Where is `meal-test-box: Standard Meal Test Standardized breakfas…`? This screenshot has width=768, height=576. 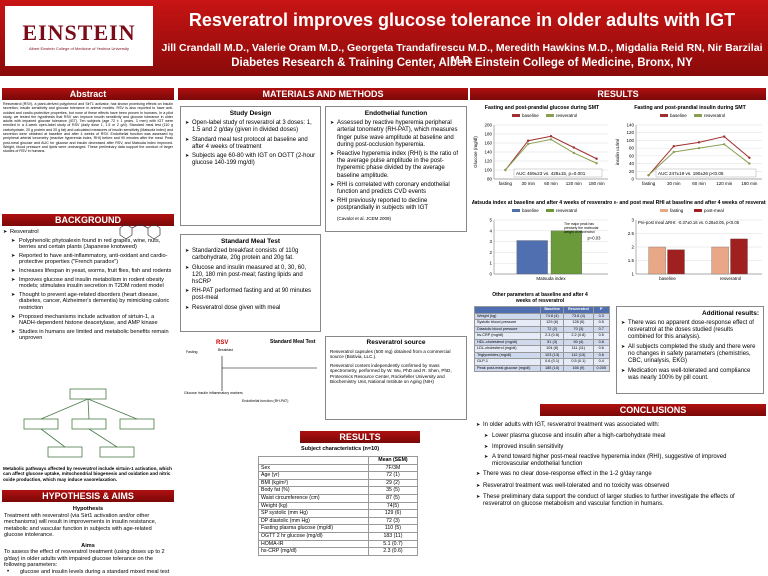 meal-test-box: Standard Meal Test Standardized breakfas… is located at coordinates (250, 283).